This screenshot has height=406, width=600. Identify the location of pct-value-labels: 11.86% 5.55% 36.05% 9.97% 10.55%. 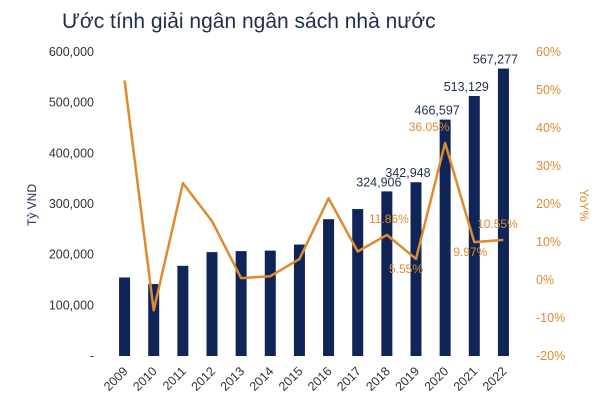
(443, 198).